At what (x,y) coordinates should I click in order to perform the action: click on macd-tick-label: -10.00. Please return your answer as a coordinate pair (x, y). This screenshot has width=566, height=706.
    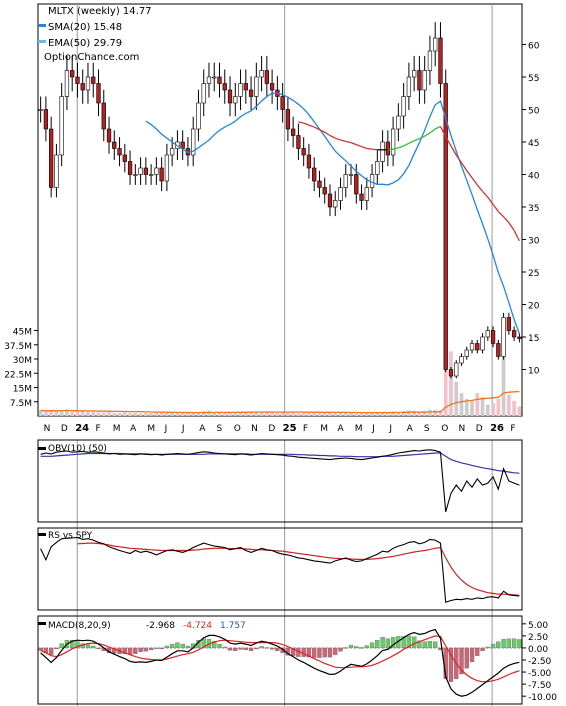
    Looking at the image, I should click on (542, 698).